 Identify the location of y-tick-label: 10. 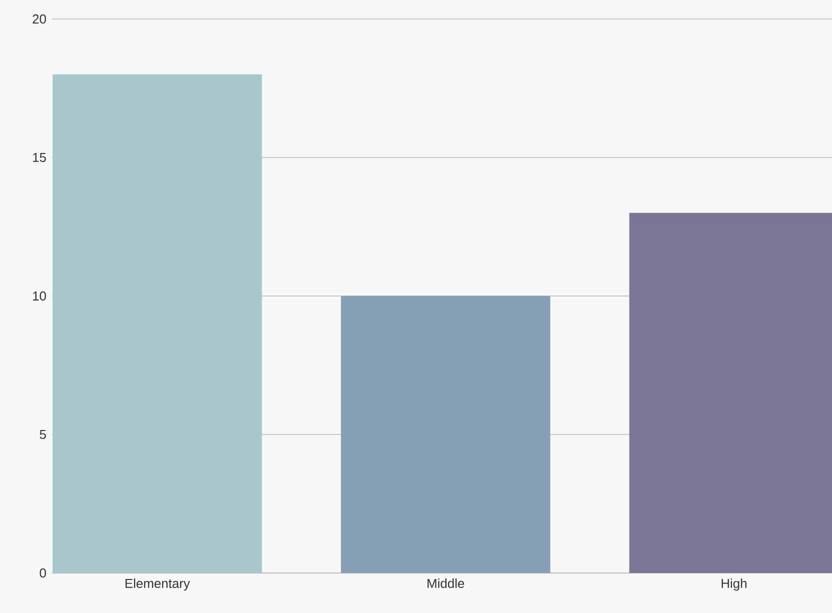
(39, 296).